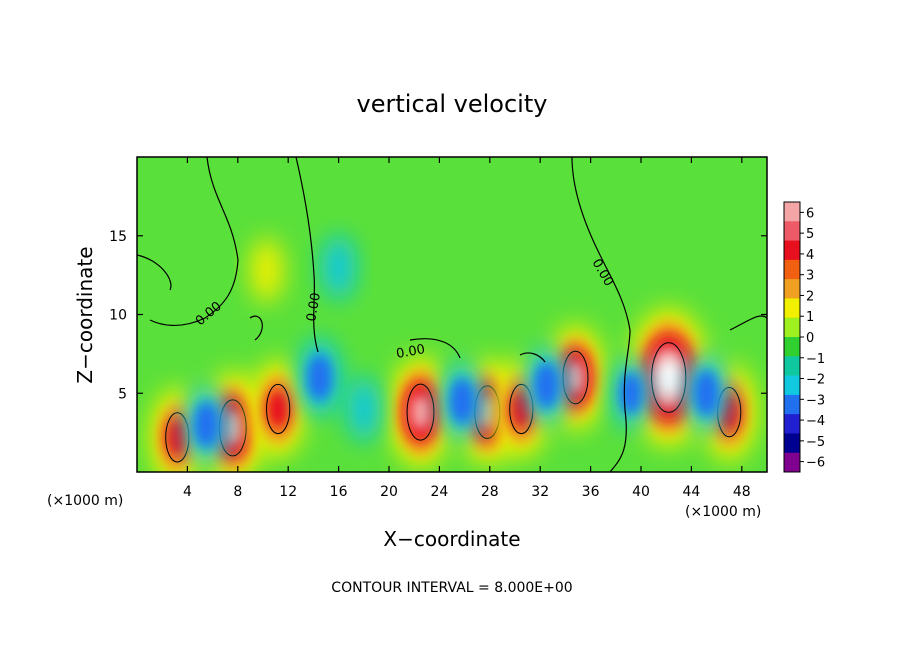 Image resolution: width=904 pixels, height=654 pixels. Describe the element at coordinates (187, 492) in the screenshot. I see `x-tick-label: 4` at that location.